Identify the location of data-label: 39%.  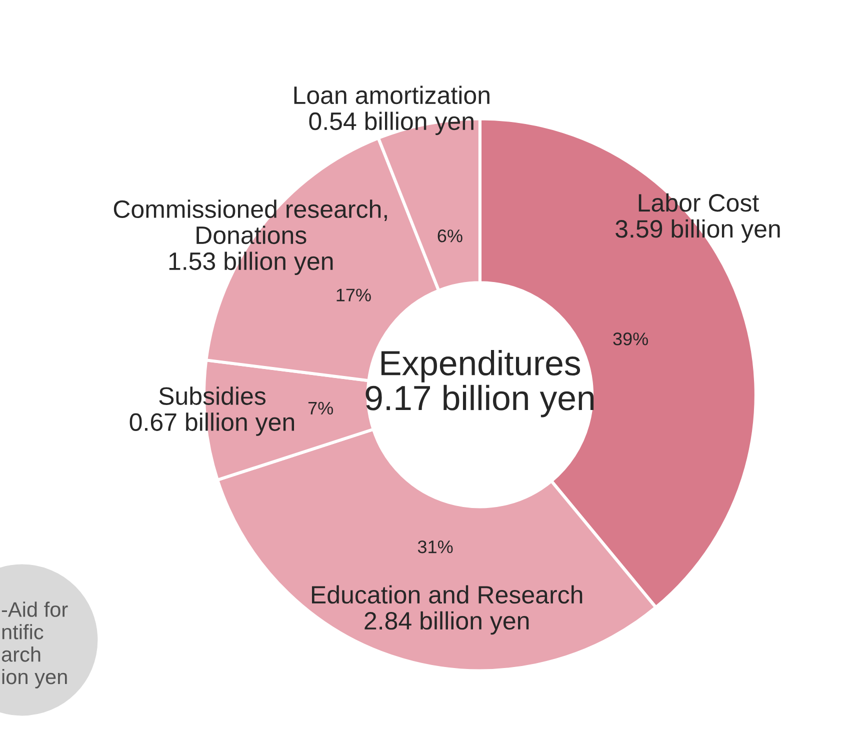
(630, 339).